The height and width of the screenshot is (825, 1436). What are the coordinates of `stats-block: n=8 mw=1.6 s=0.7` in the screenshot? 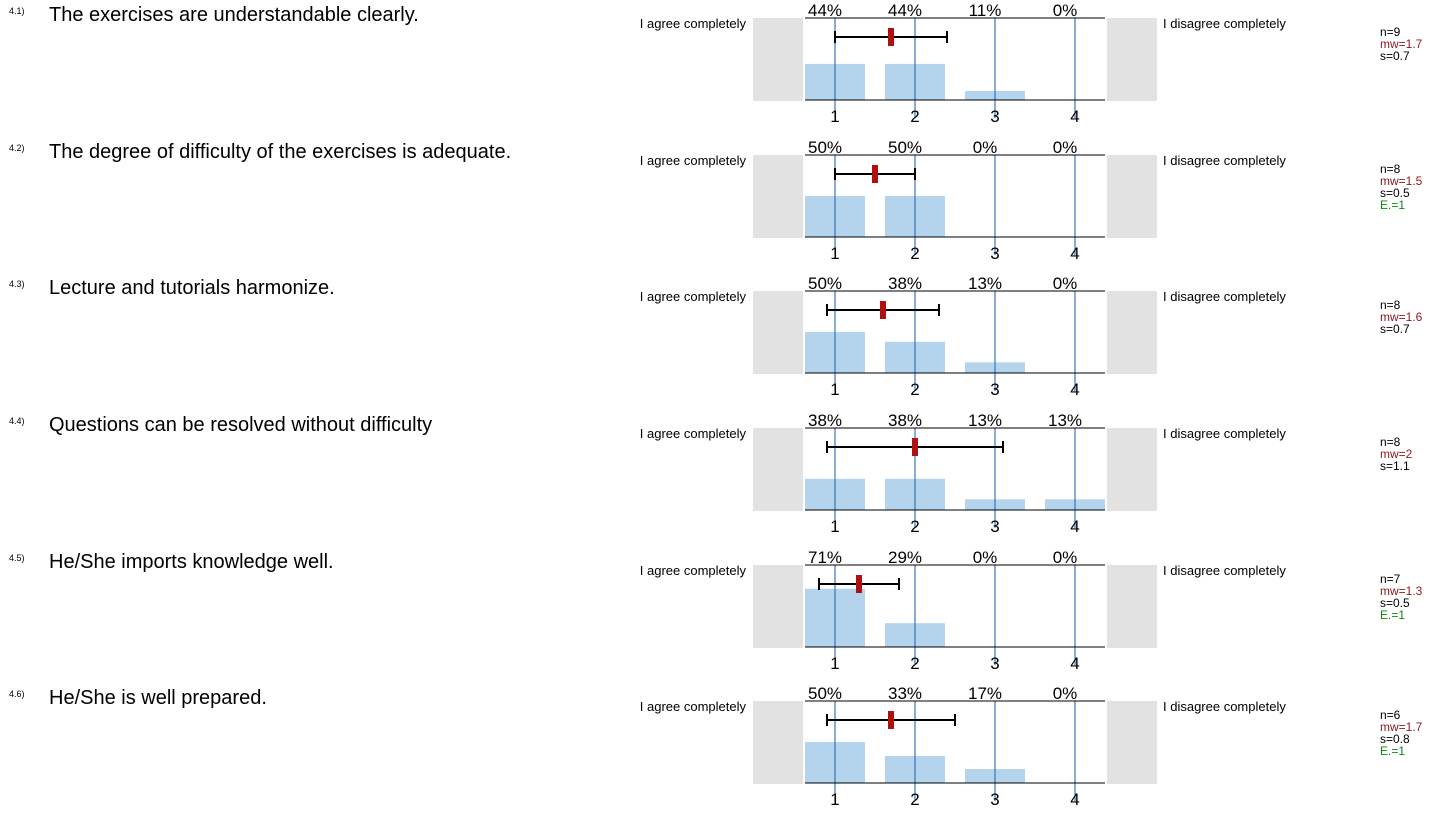 It's located at (1401, 317).